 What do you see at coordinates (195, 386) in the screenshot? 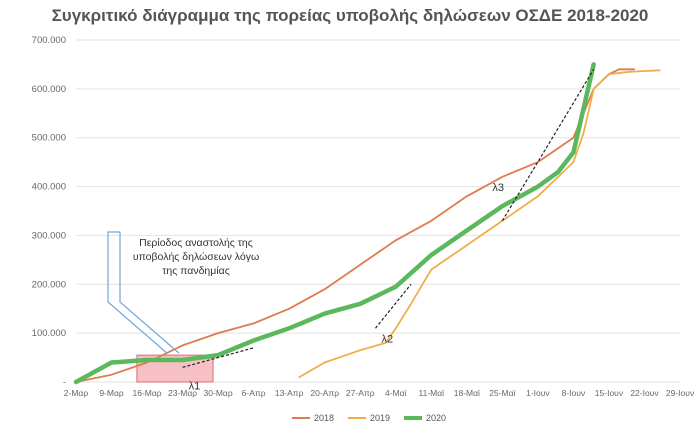
I see `trend-label: λ1` at bounding box center [195, 386].